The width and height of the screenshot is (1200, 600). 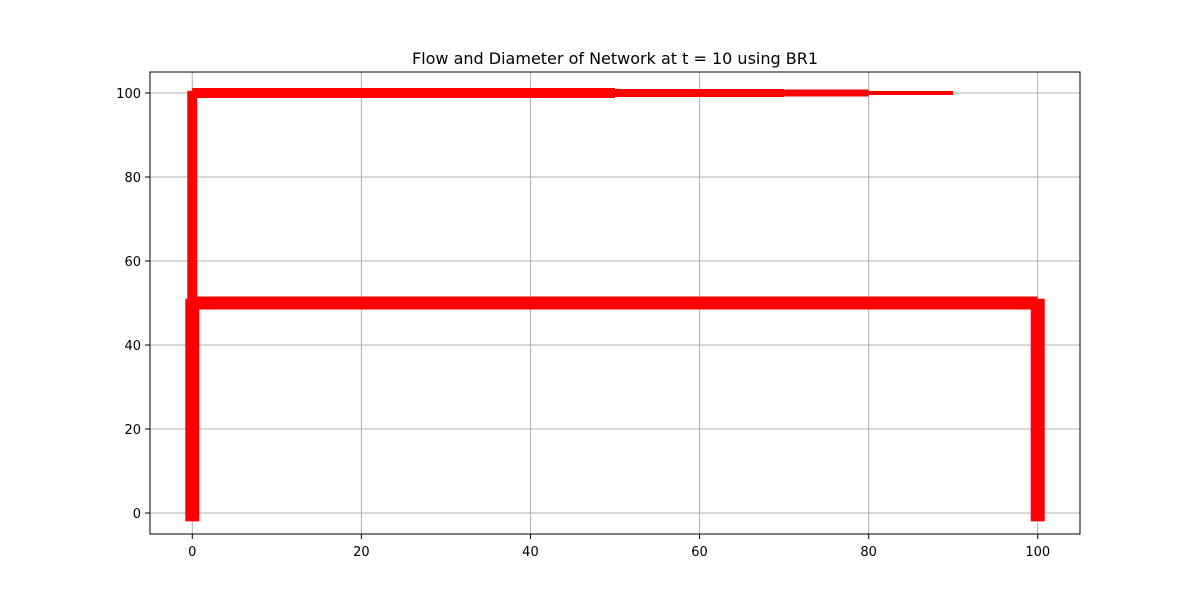 What do you see at coordinates (361, 552) in the screenshot?
I see `x-tick-label: 20` at bounding box center [361, 552].